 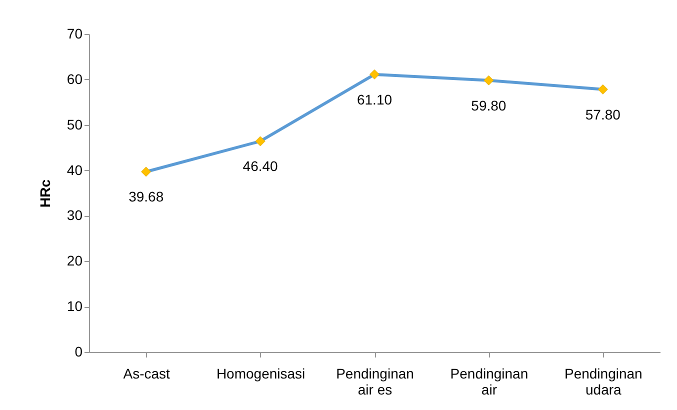 I want to click on y-tick-label: 10, so click(x=74, y=306).